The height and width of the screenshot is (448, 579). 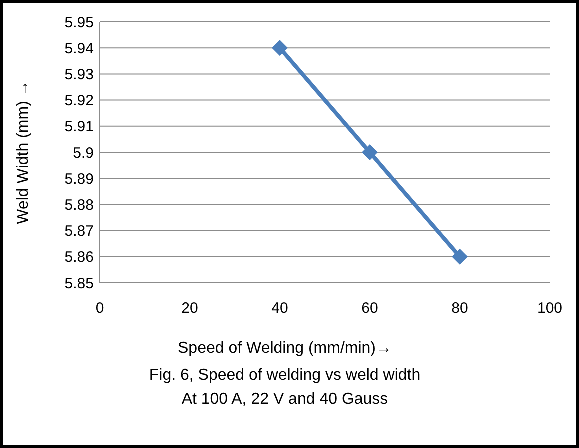 I want to click on x-tick-label: 0, so click(x=100, y=308).